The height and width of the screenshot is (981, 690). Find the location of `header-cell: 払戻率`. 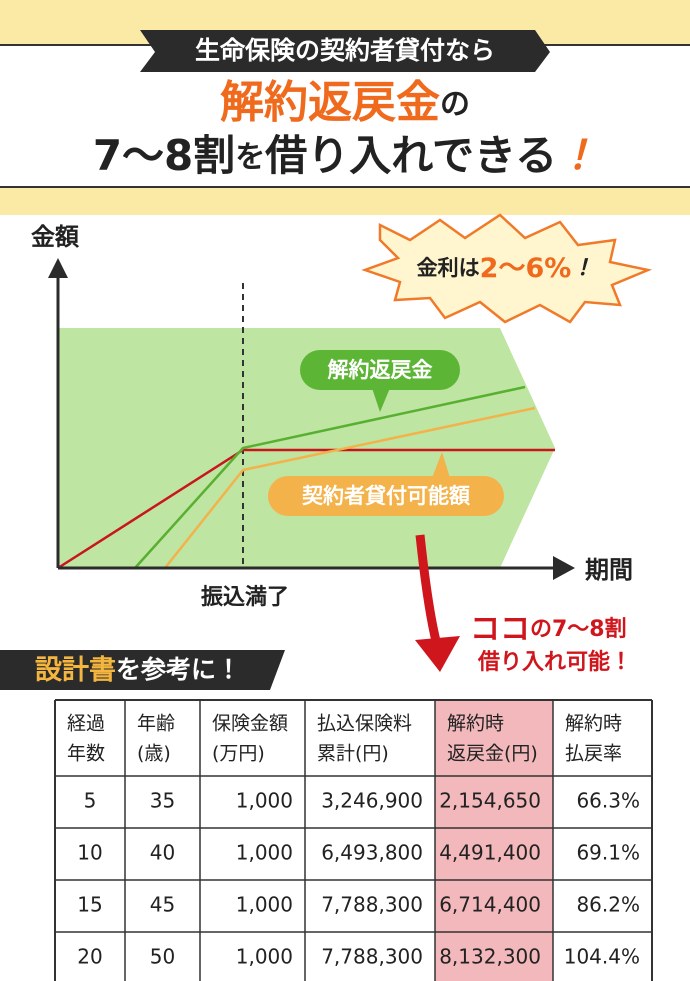

header-cell: 払戻率 is located at coordinates (593, 754).